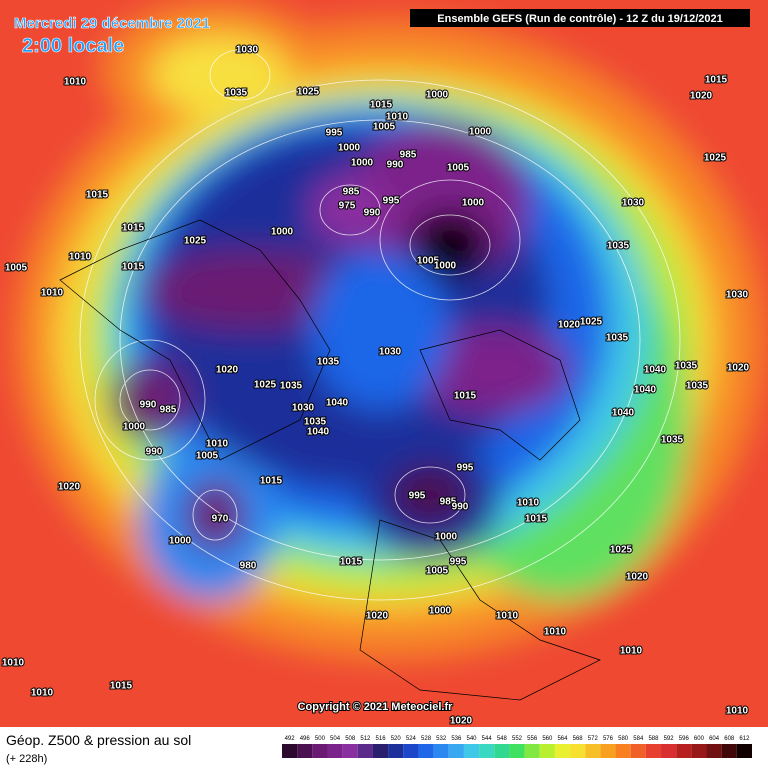  I want to click on isobar-label: 980, so click(248, 566).